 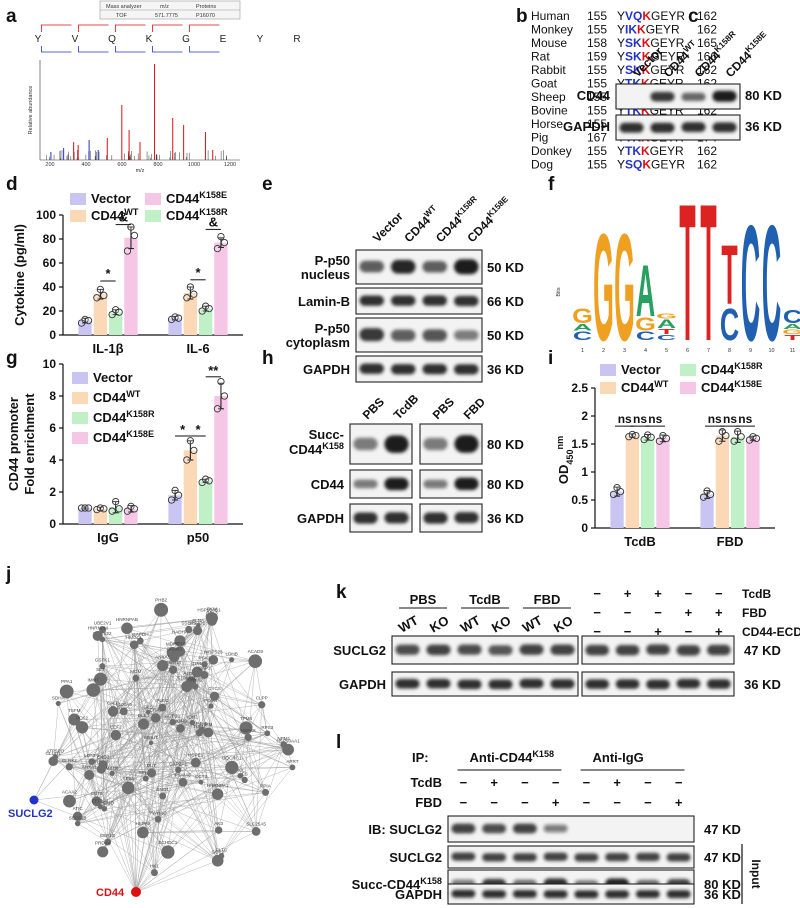 I want to click on condition-mark-1-2: −, so click(x=525, y=802).